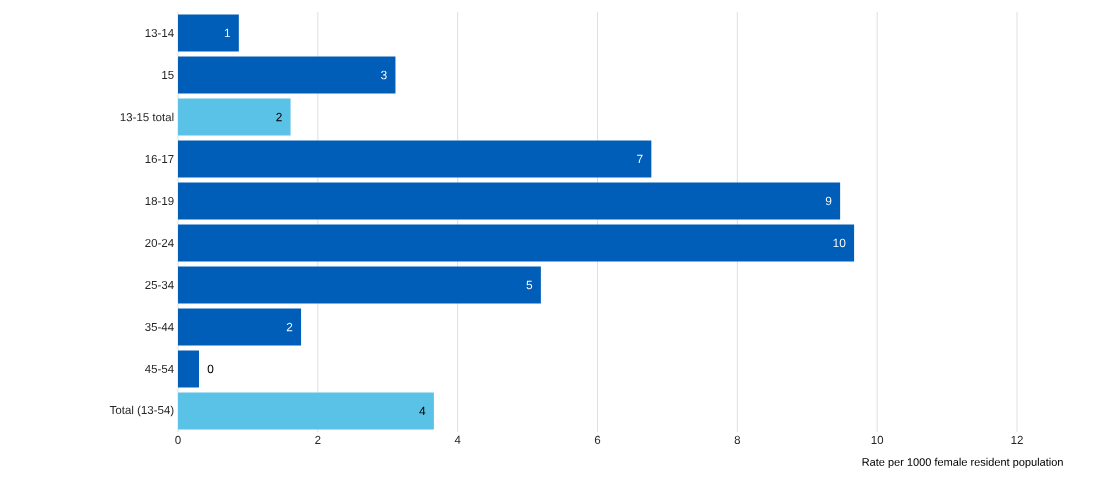 This screenshot has width=1095, height=502. Describe the element at coordinates (168, 74) in the screenshot. I see `y-tick-label: 15` at that location.